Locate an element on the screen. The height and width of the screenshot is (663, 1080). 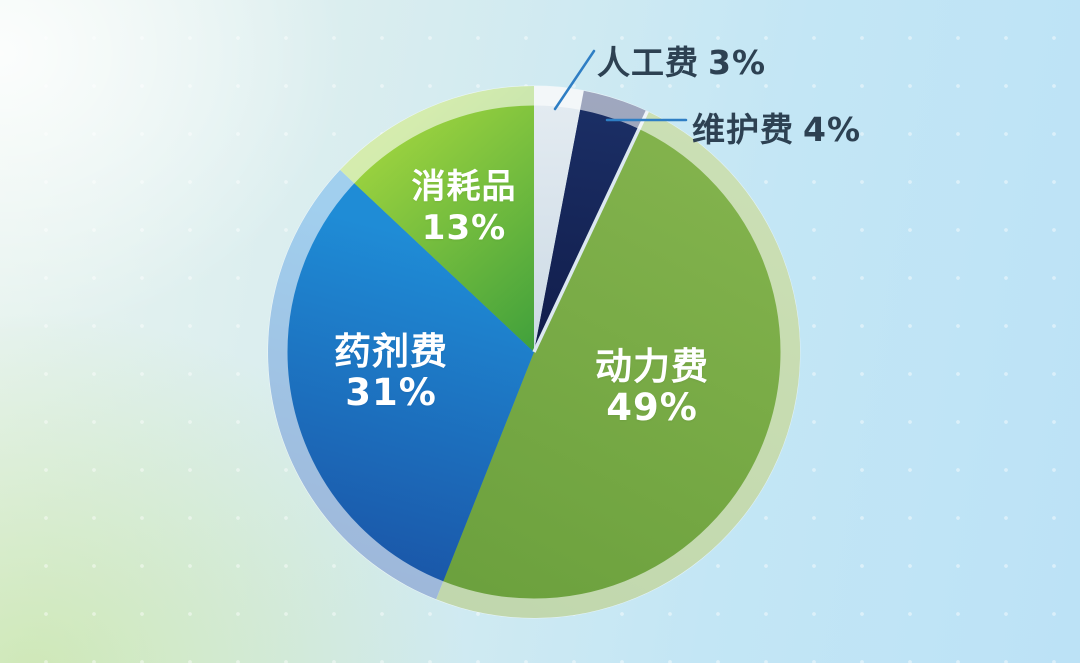
leader-line-labor is located at coordinates (574, 80).